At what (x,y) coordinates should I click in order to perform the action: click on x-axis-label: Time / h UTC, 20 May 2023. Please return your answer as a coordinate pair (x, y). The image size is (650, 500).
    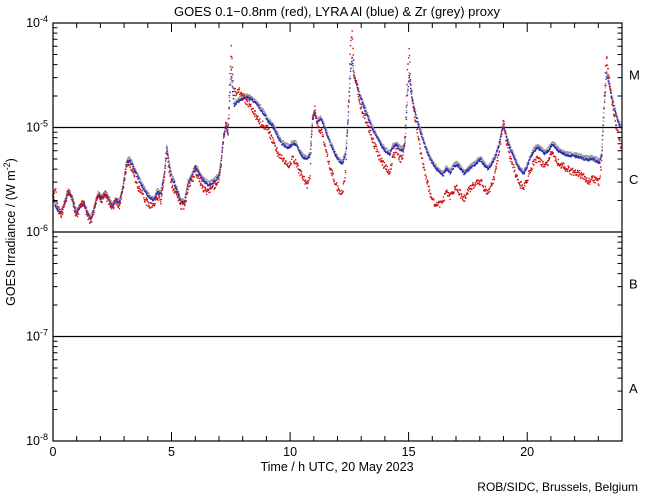
    Looking at the image, I should click on (336, 467).